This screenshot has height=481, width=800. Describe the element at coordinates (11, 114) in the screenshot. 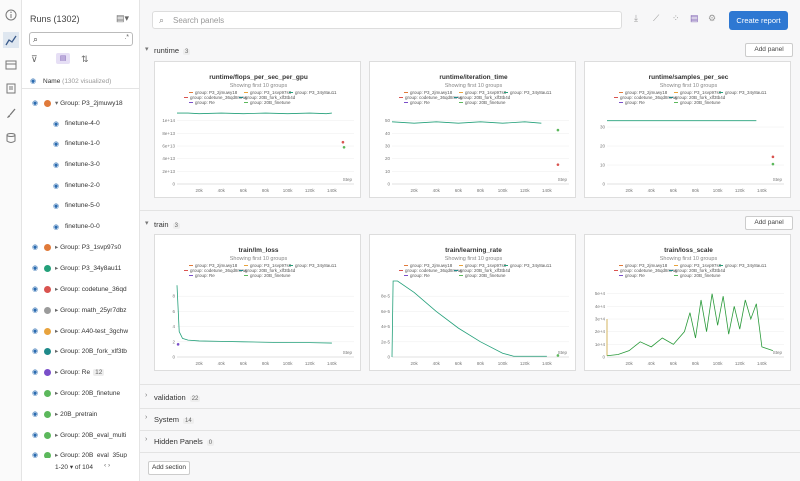

I see `brush-icon` at that location.